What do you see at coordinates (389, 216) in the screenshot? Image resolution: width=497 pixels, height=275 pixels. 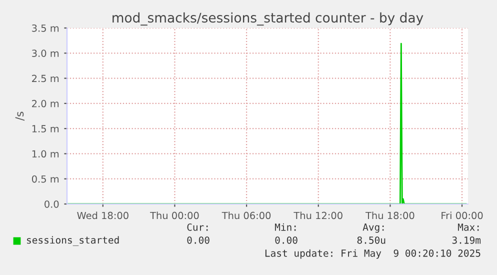 I see `x-tick-label: Thu 18:00` at bounding box center [389, 216].